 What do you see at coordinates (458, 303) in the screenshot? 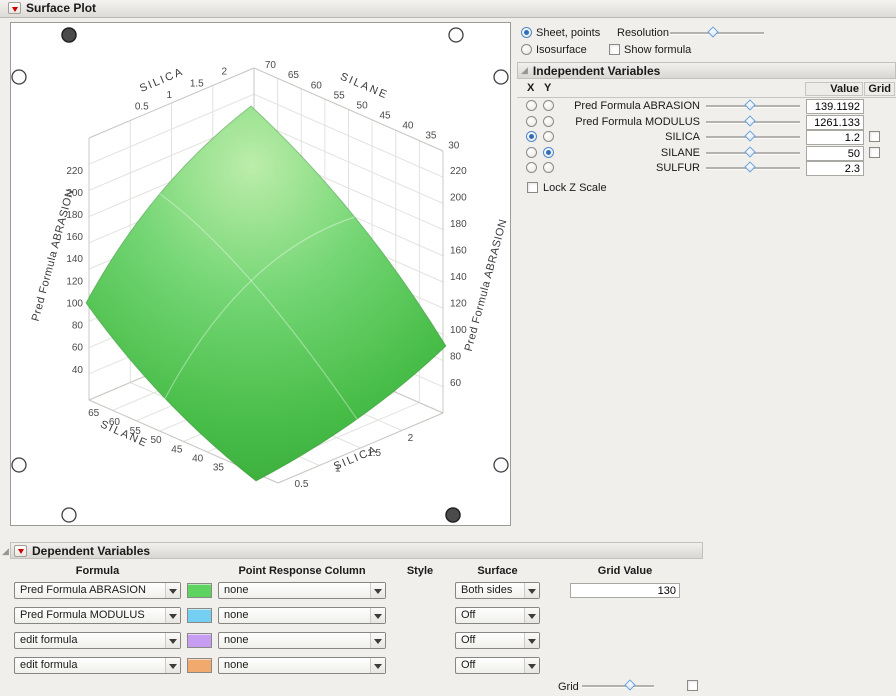
I see `svg-text: 120` at bounding box center [458, 303].